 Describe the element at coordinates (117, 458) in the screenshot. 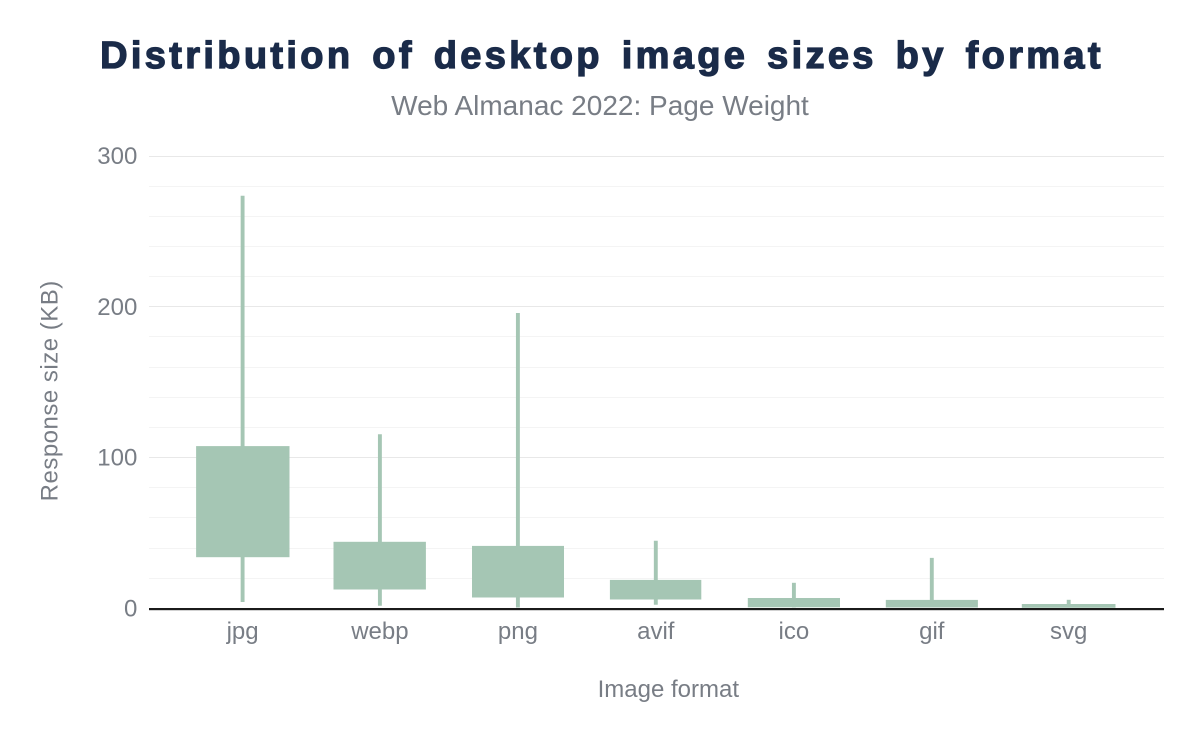

I see `svg-text: 100` at that location.